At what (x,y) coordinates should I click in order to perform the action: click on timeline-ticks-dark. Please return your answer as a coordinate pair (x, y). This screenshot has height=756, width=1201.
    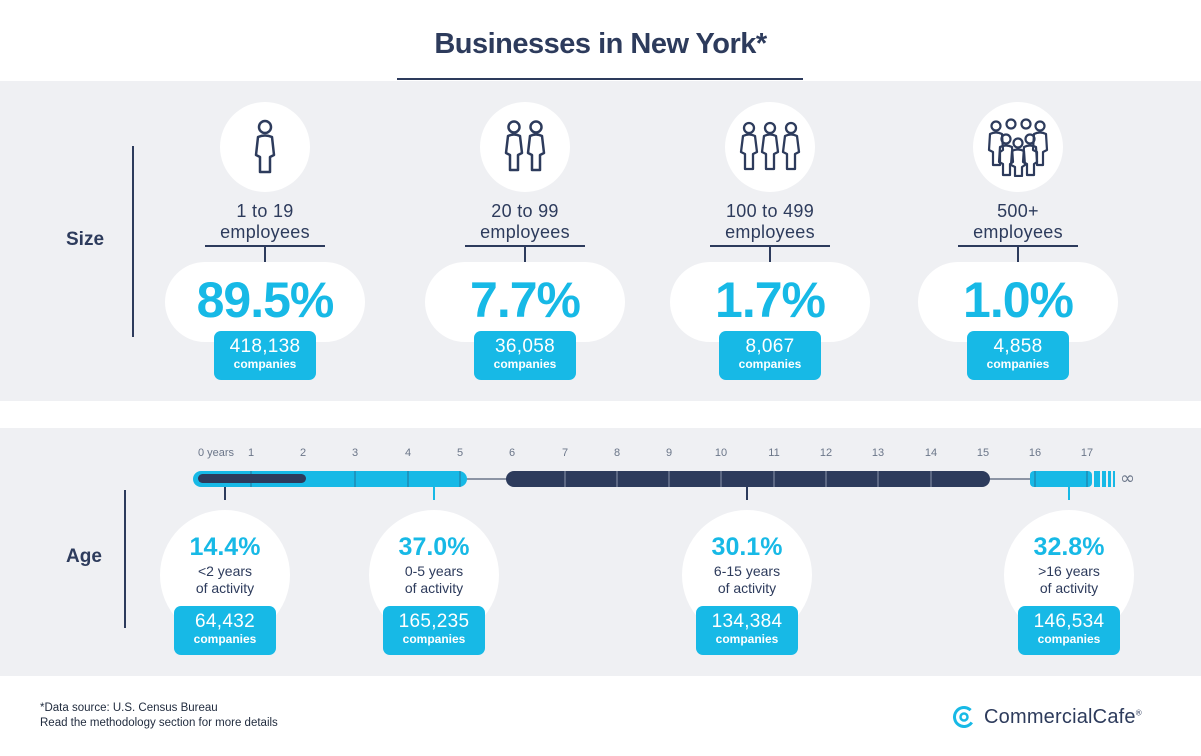
    Looking at the image, I should click on (748, 479).